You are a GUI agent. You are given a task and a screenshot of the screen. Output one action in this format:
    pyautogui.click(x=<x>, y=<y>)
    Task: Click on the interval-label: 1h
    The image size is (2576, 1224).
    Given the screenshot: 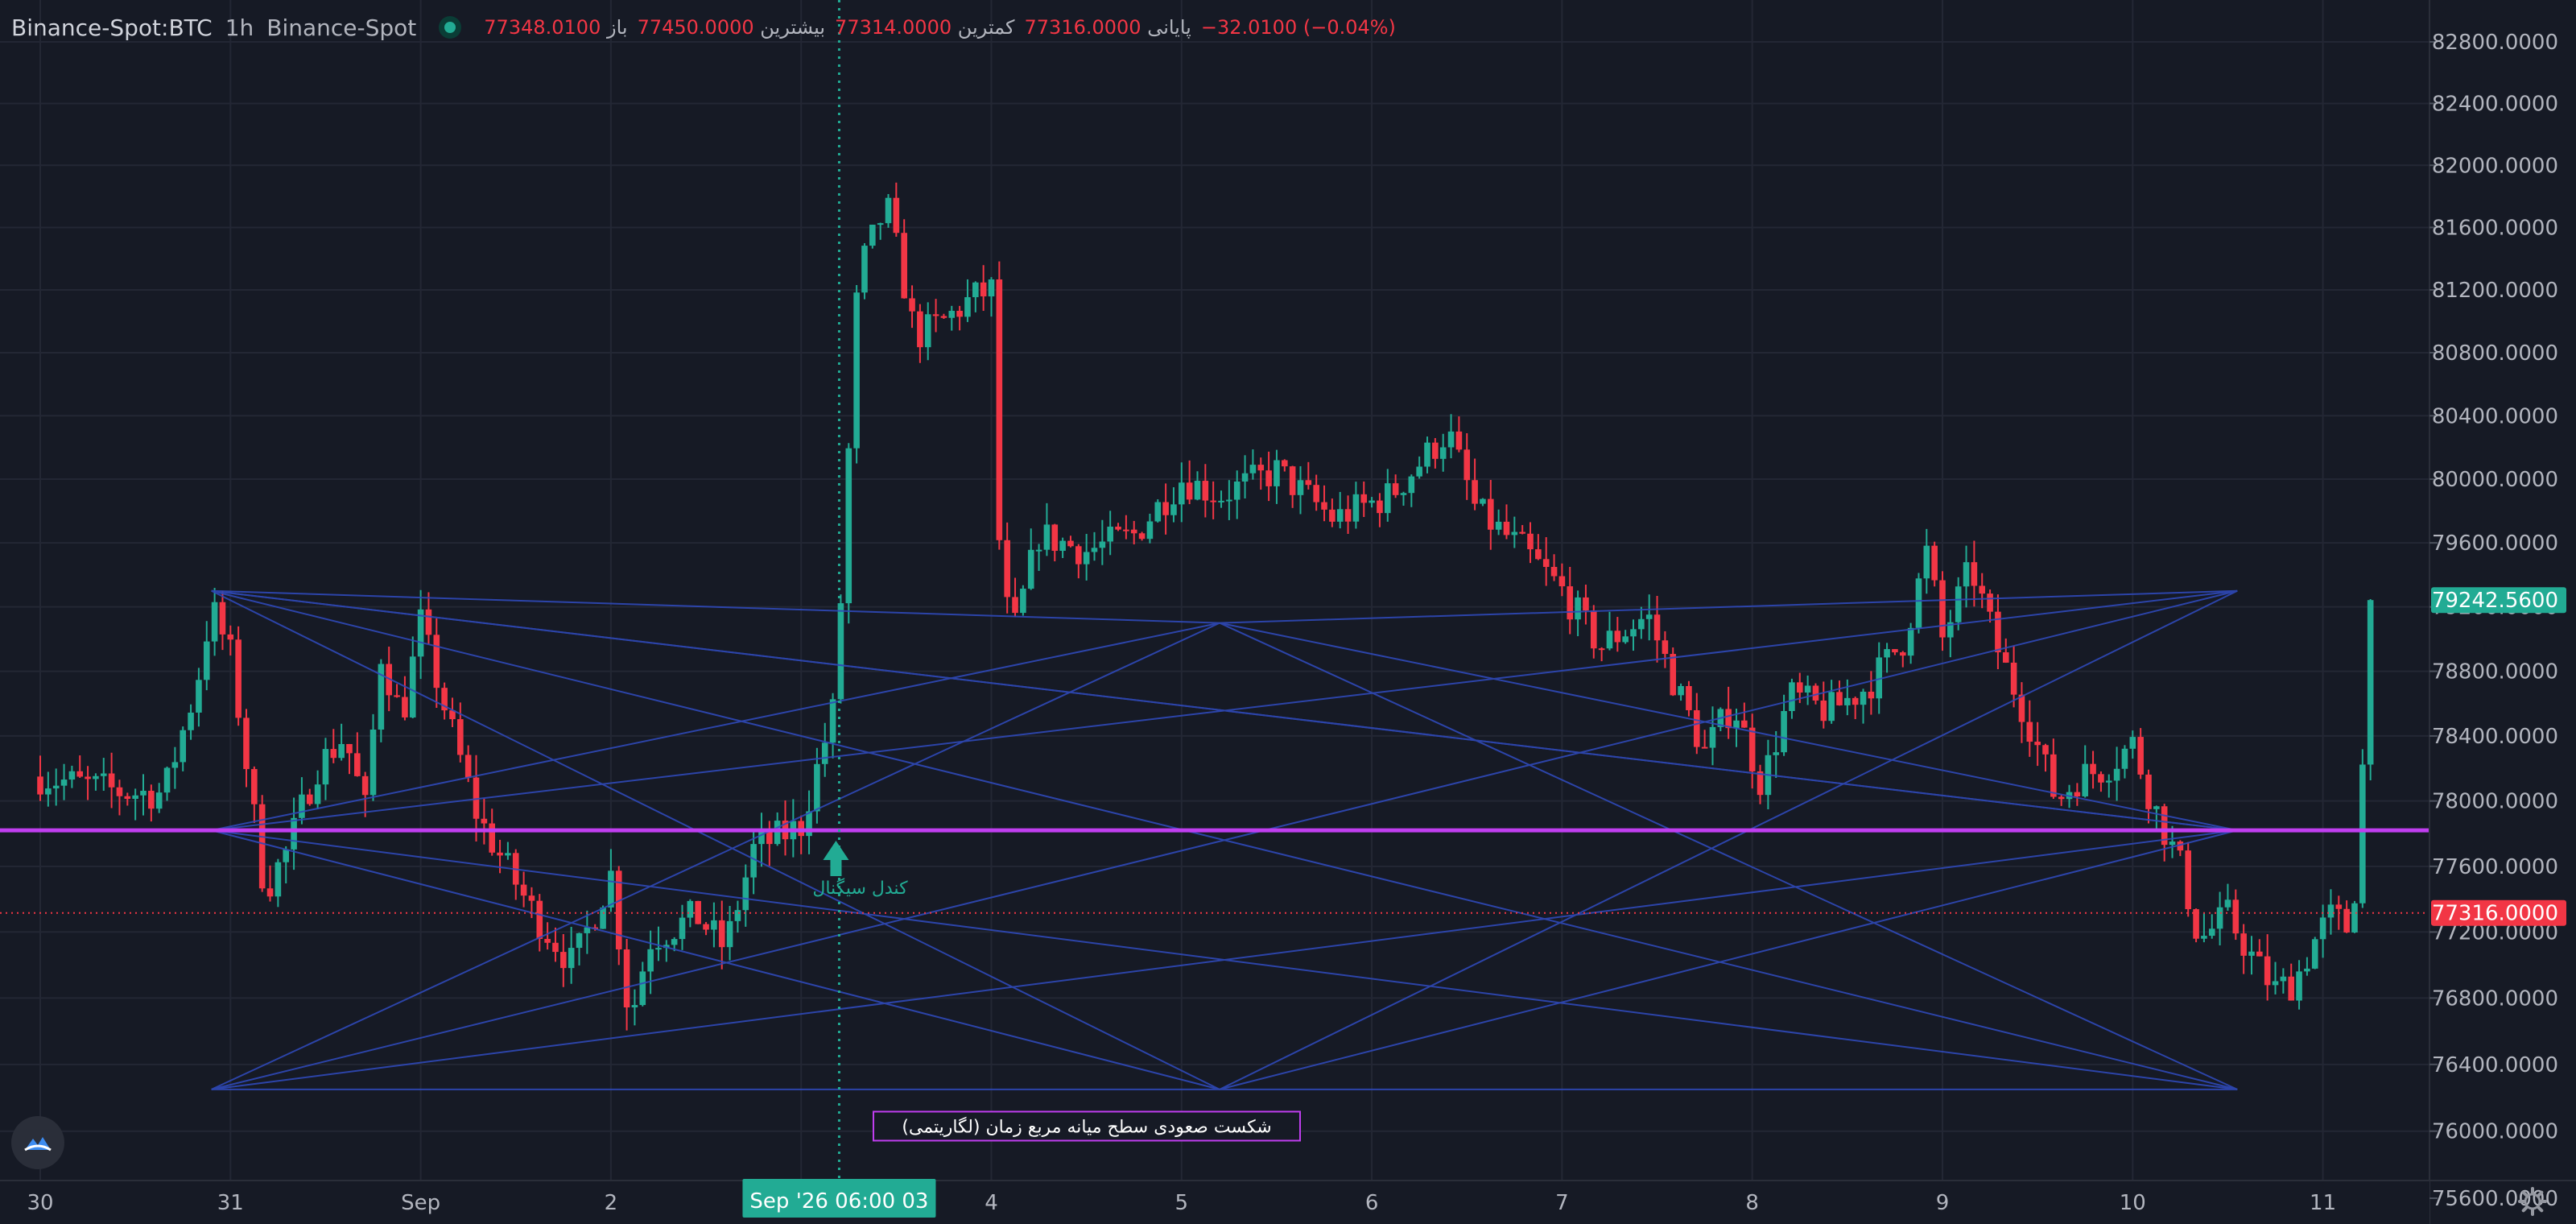 What is the action you would take?
    pyautogui.click(x=239, y=27)
    